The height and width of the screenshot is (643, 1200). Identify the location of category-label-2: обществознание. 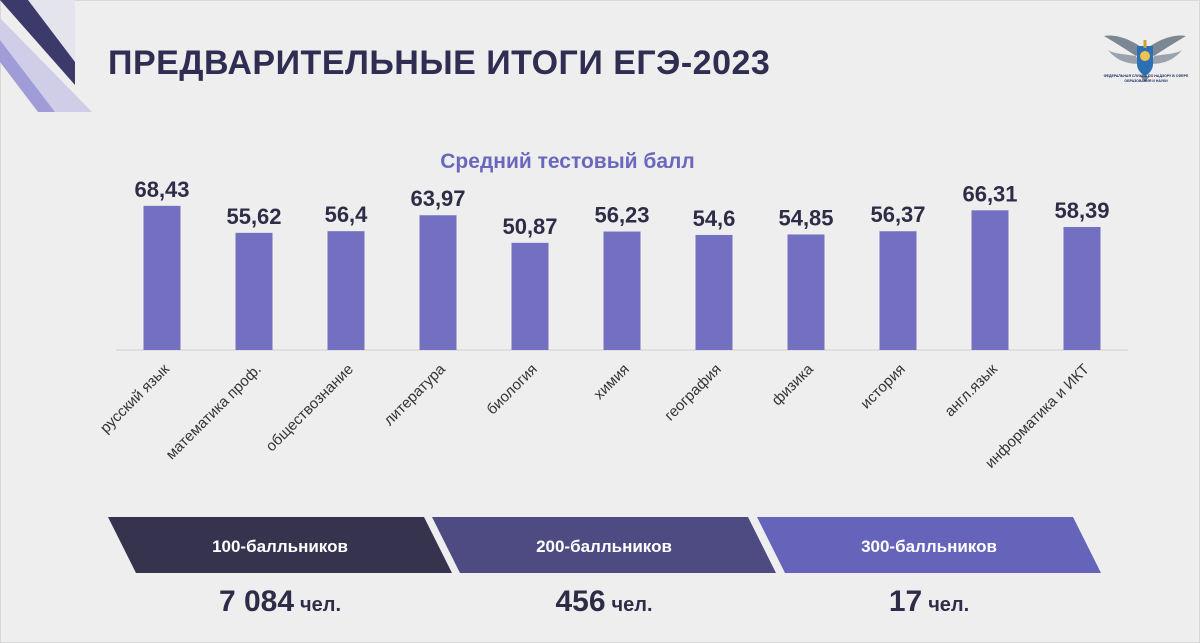
(310, 408).